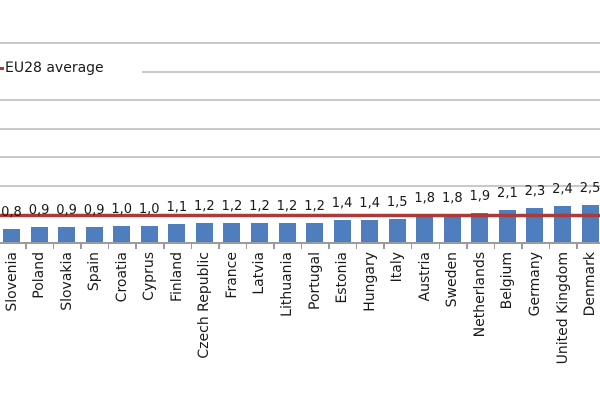 The image size is (600, 400). Describe the element at coordinates (369, 282) in the screenshot. I see `category-label: Hungary` at that location.